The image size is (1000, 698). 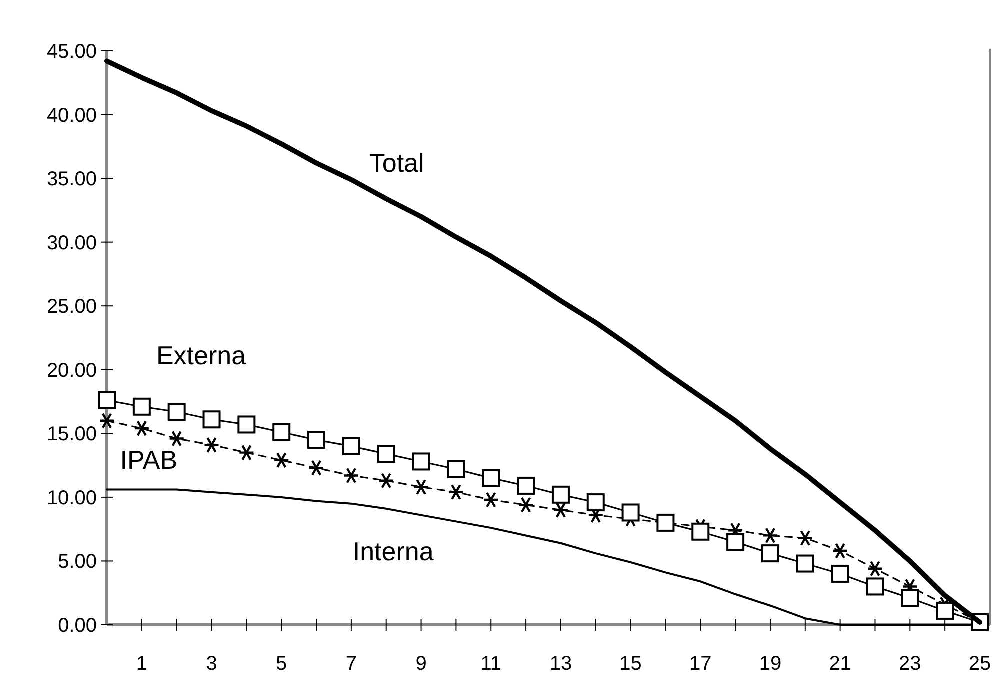 I want to click on x-tick-label: 3, so click(x=212, y=664).